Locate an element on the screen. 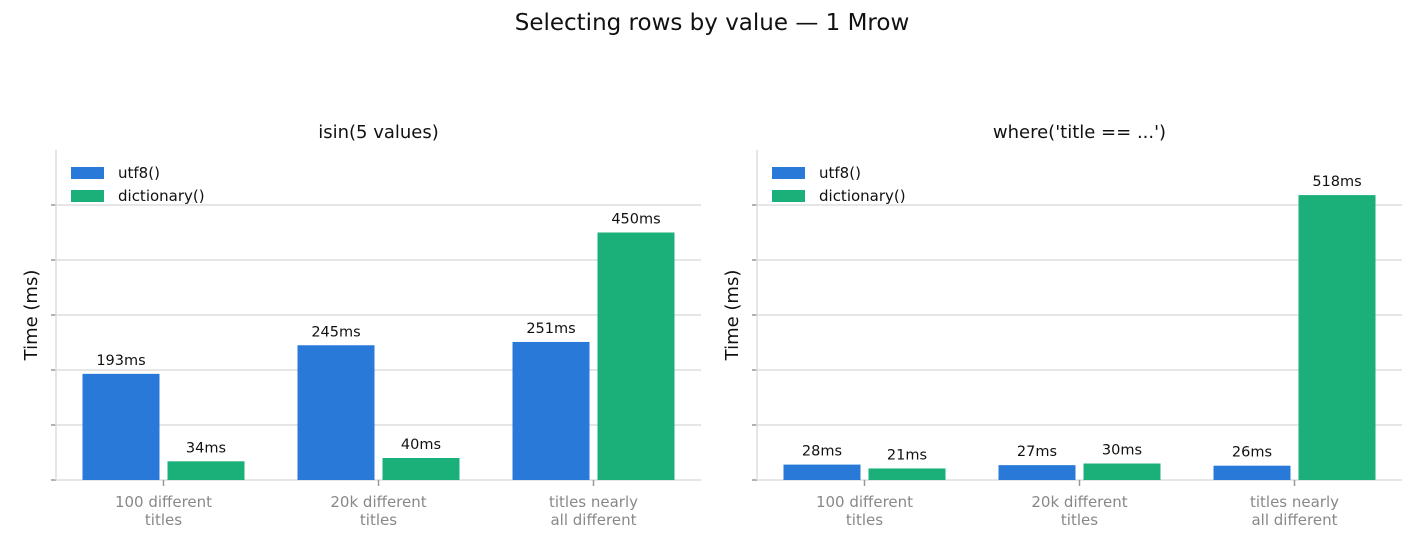  data-label: 21ms is located at coordinates (907, 455).